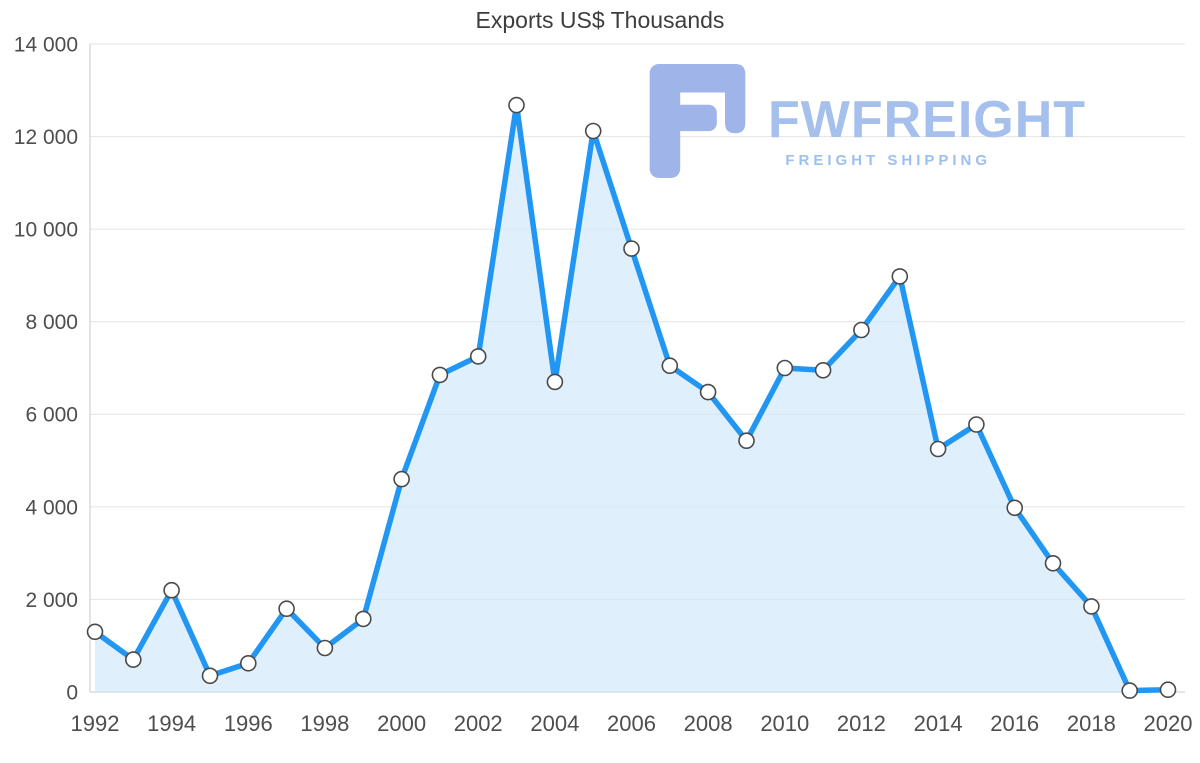 The image size is (1200, 763). What do you see at coordinates (51, 507) in the screenshot?
I see `y-tick-label: 4 000` at bounding box center [51, 507].